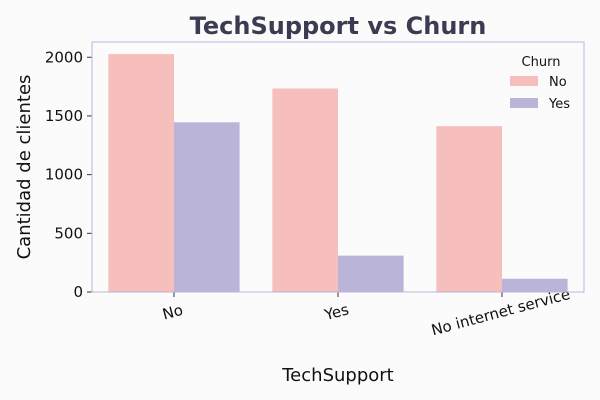 The image size is (600, 400). I want to click on chart-title: TechSupport vs Churn, so click(338, 26).